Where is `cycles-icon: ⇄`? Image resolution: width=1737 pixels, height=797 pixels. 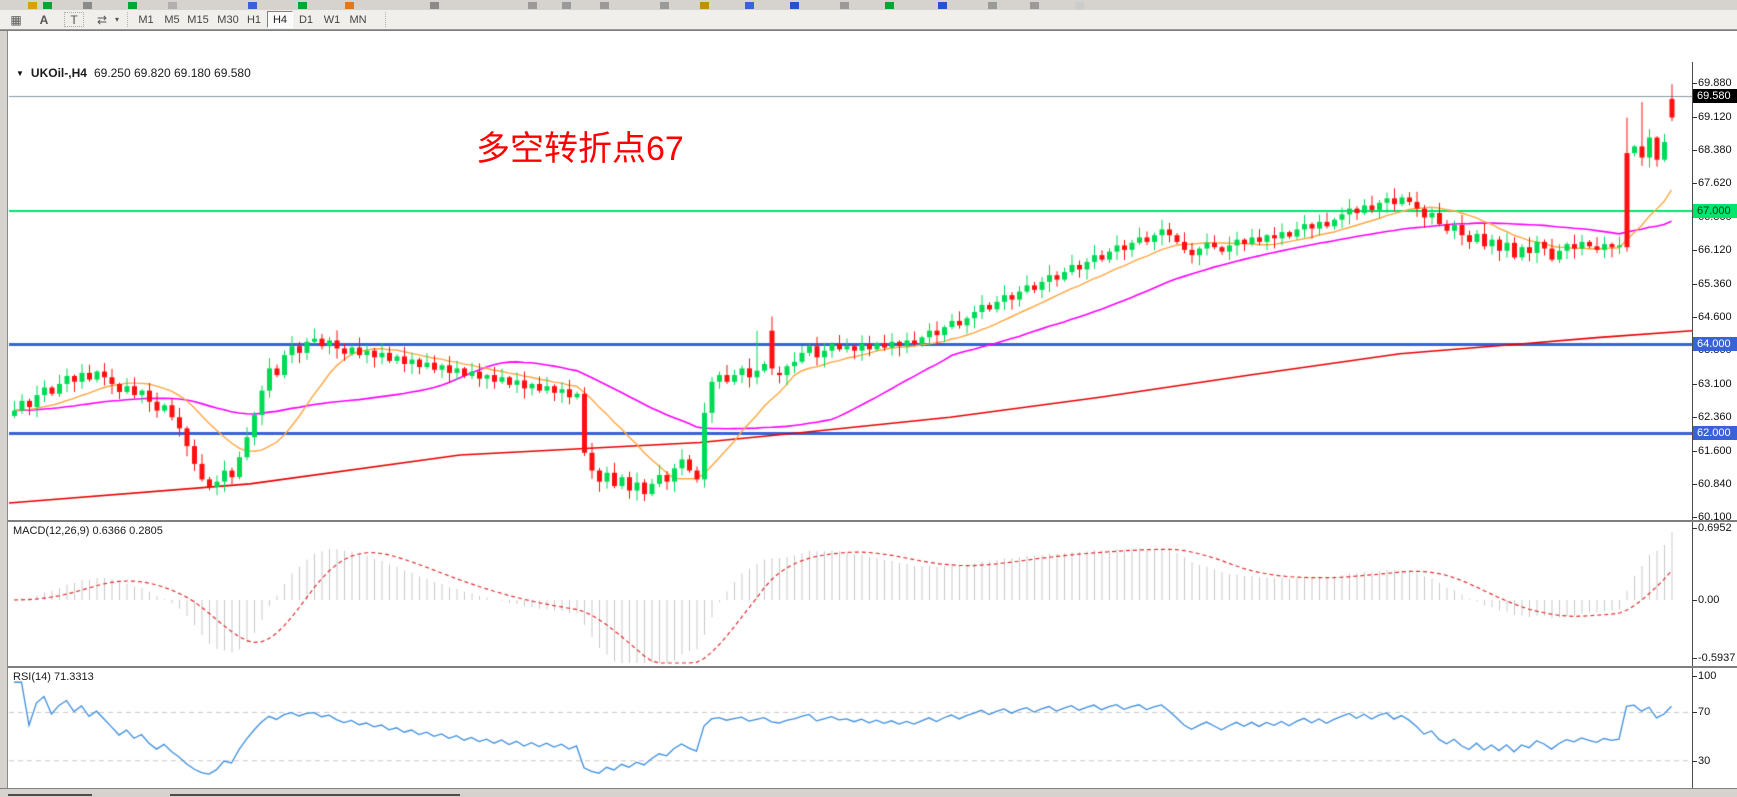
cycles-icon: ⇄ is located at coordinates (102, 19).